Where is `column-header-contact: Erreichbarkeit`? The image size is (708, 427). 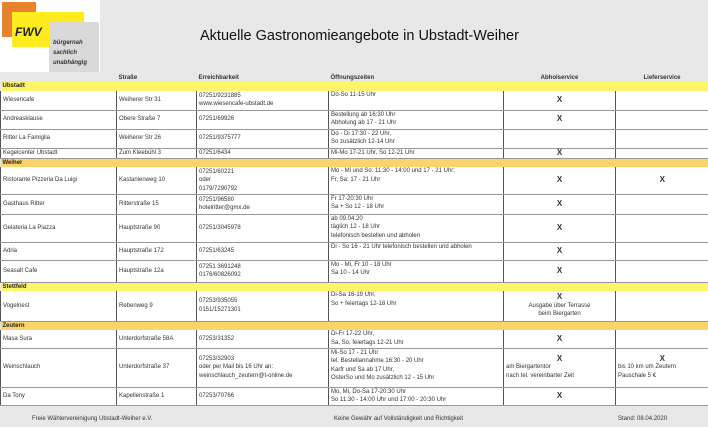 column-header-contact: Erreichbarkeit is located at coordinates (262, 77).